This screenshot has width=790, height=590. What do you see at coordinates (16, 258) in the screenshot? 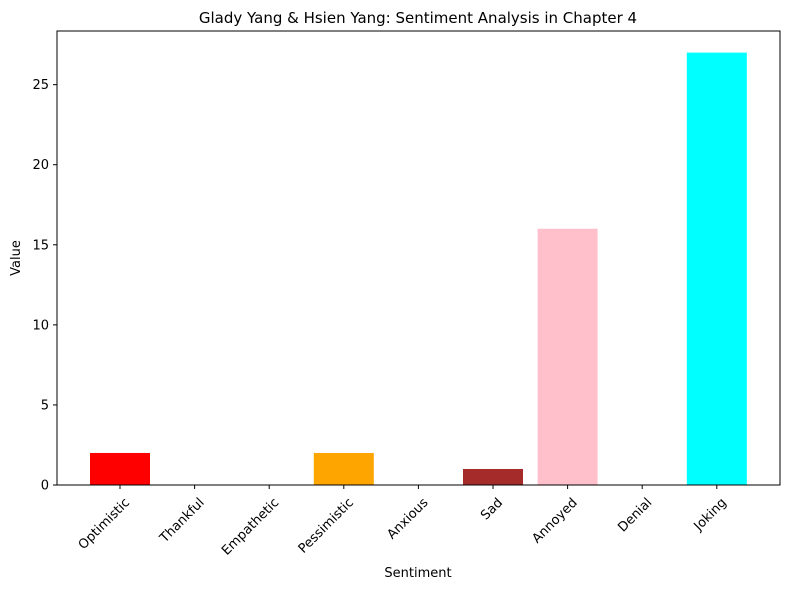
I see `y-axis-label: Value` at bounding box center [16, 258].